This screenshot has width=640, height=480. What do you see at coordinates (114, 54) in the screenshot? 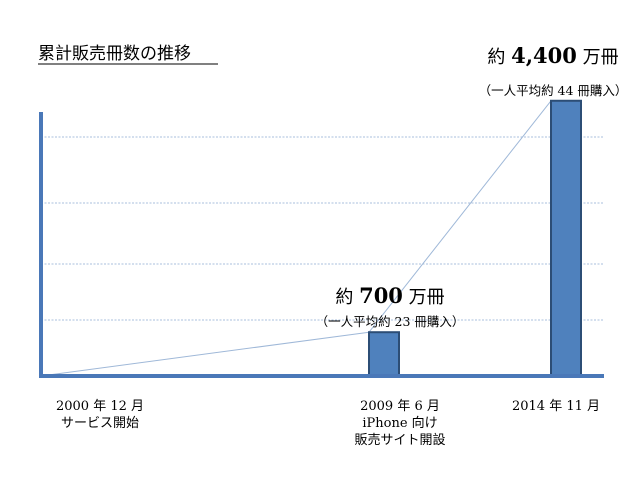
I see `chart-title: 累計販売冊数の推移` at bounding box center [114, 54].